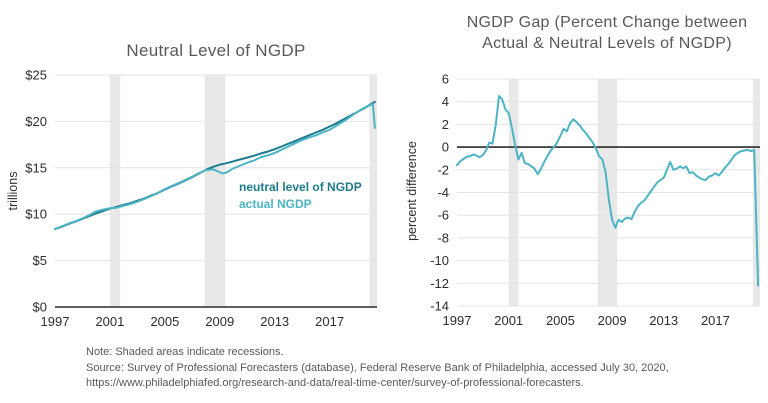 This screenshot has height=403, width=768. Describe the element at coordinates (216, 50) in the screenshot. I see `left-chart-title: Neutral Level of NGDP` at that location.